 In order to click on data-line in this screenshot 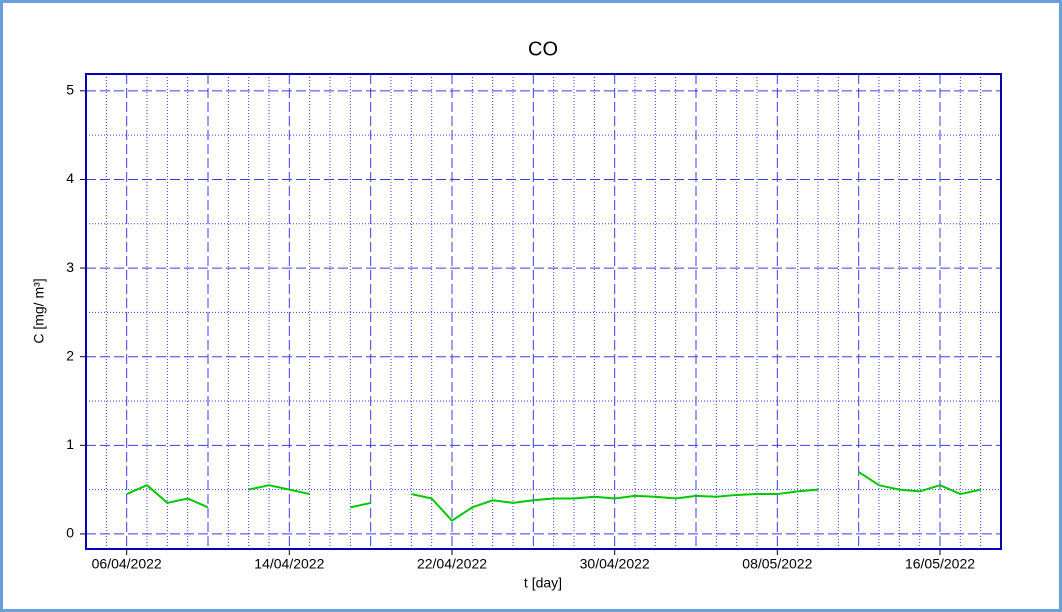, I will do `click(553, 496)`.